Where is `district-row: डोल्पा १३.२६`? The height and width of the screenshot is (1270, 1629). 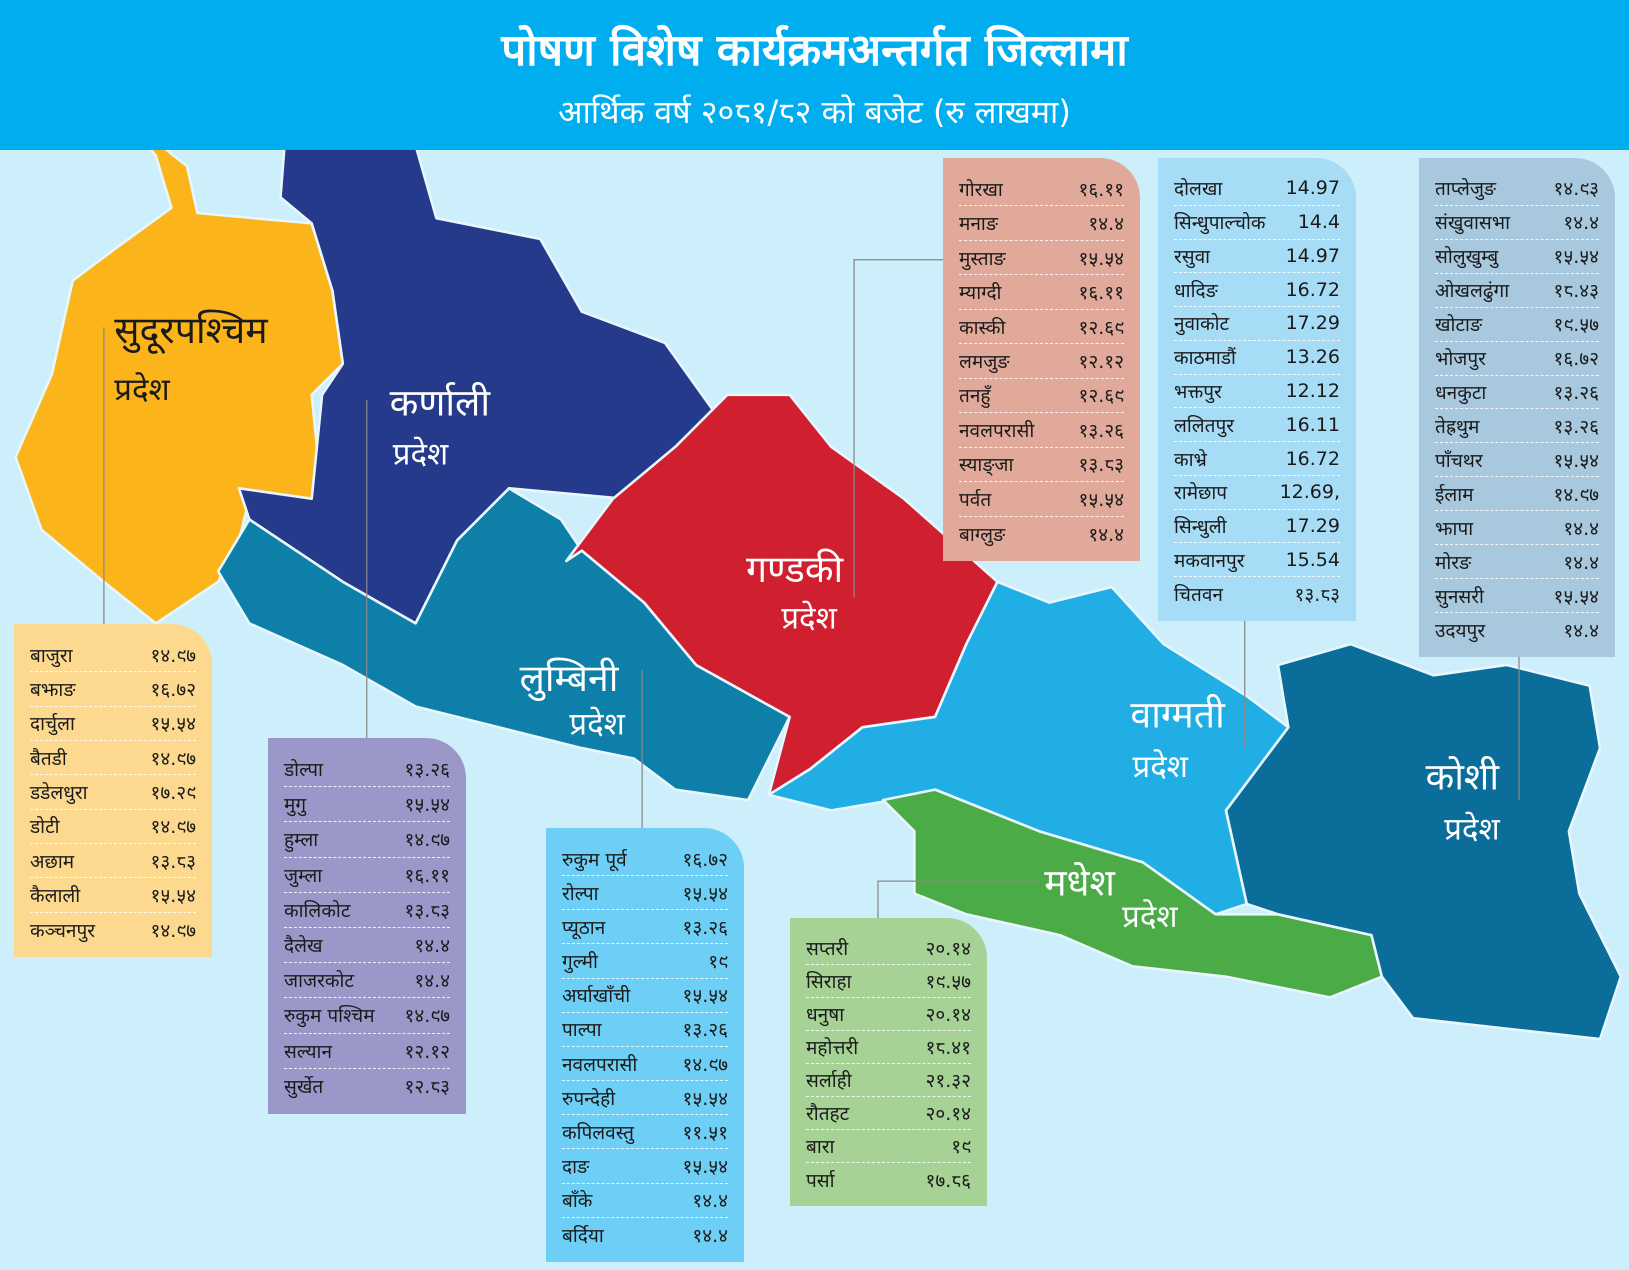 district-row: डोल्पा १३.२६ is located at coordinates (367, 770).